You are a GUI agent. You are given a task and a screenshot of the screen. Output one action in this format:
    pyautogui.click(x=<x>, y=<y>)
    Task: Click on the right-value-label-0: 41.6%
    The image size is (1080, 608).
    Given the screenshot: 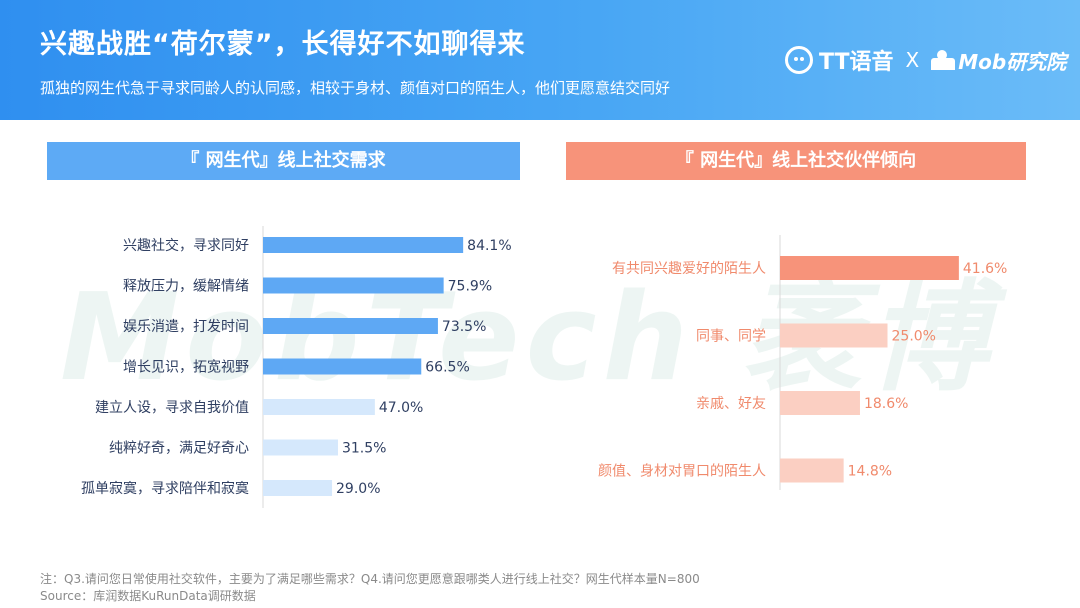 What is the action you would take?
    pyautogui.click(x=985, y=269)
    